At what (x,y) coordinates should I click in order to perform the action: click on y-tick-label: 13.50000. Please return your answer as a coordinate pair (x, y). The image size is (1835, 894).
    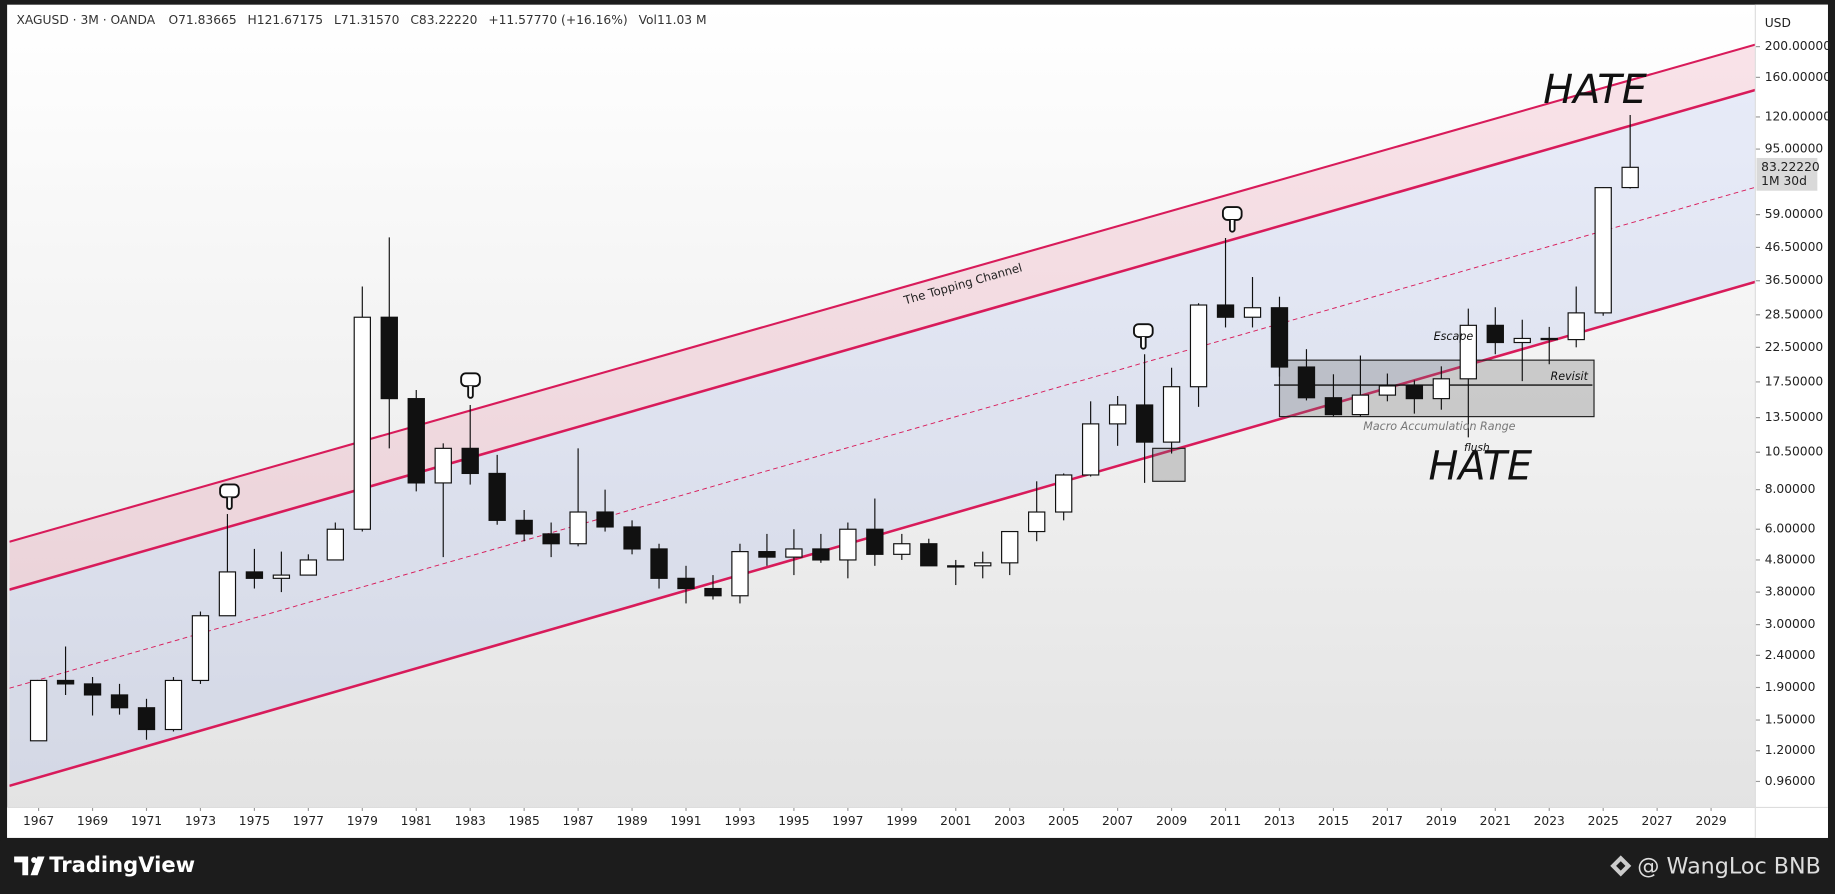
    Looking at the image, I should click on (1794, 417).